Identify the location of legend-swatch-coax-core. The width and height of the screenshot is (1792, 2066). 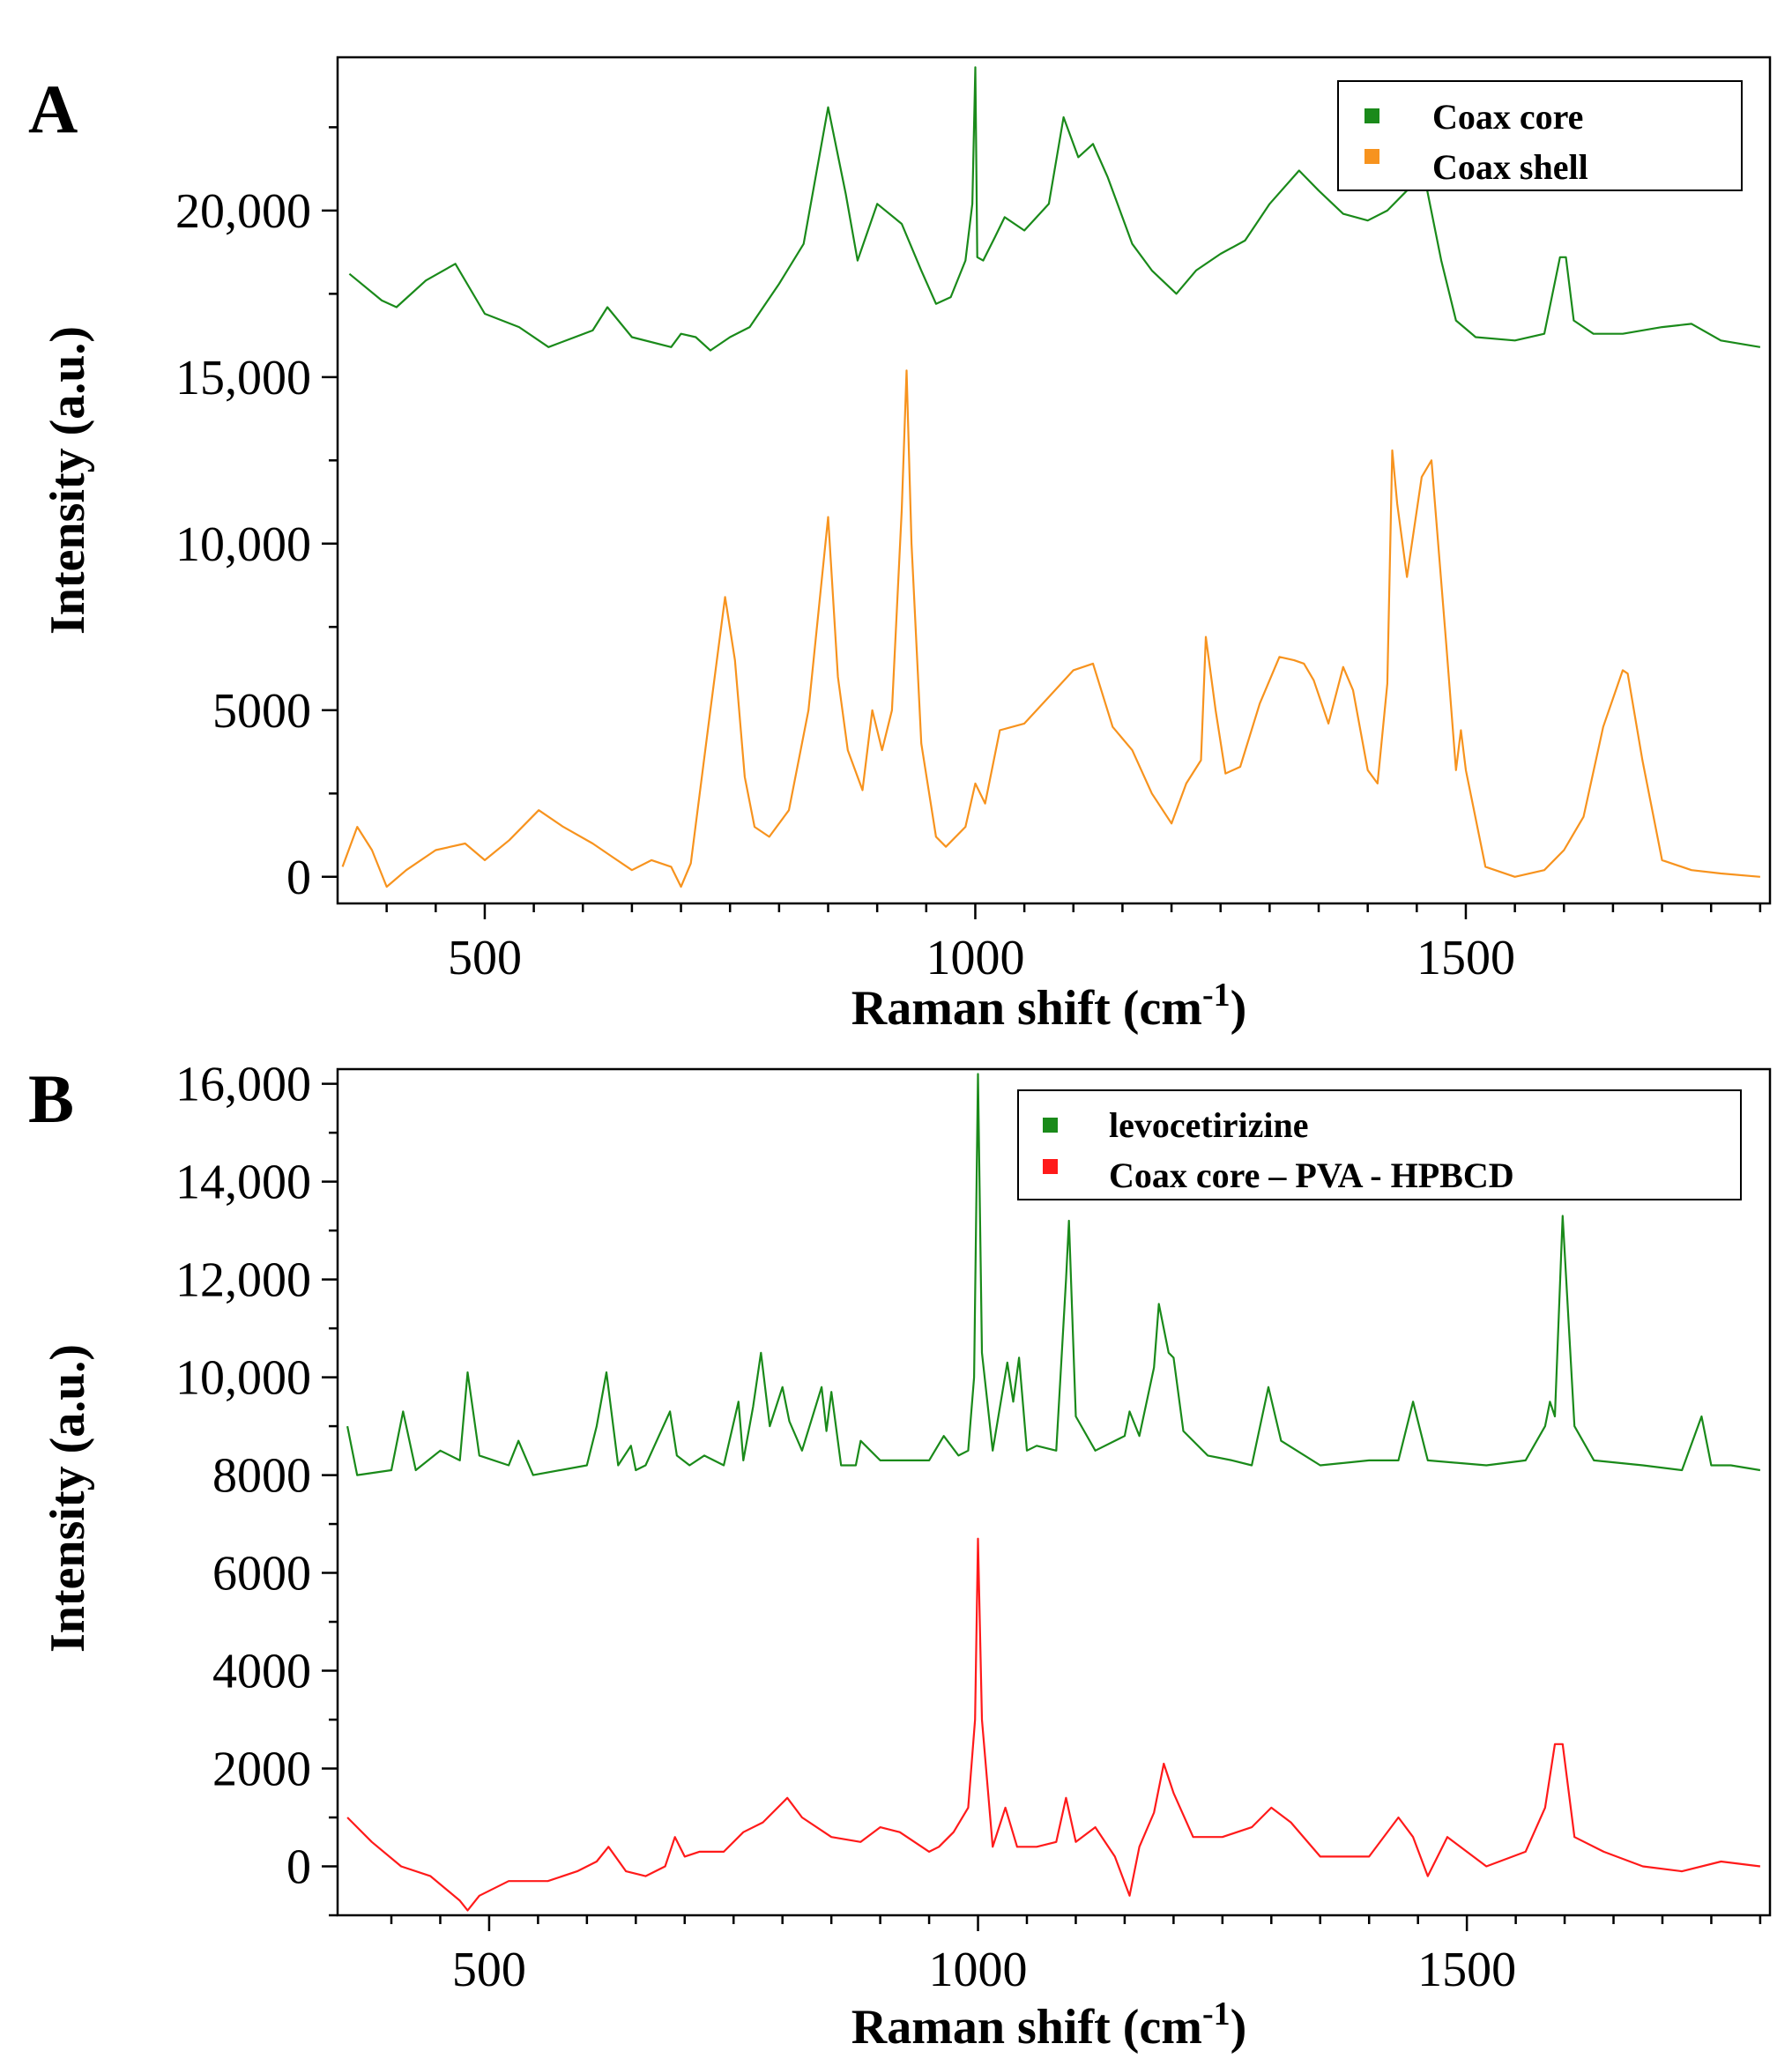
(1371, 115).